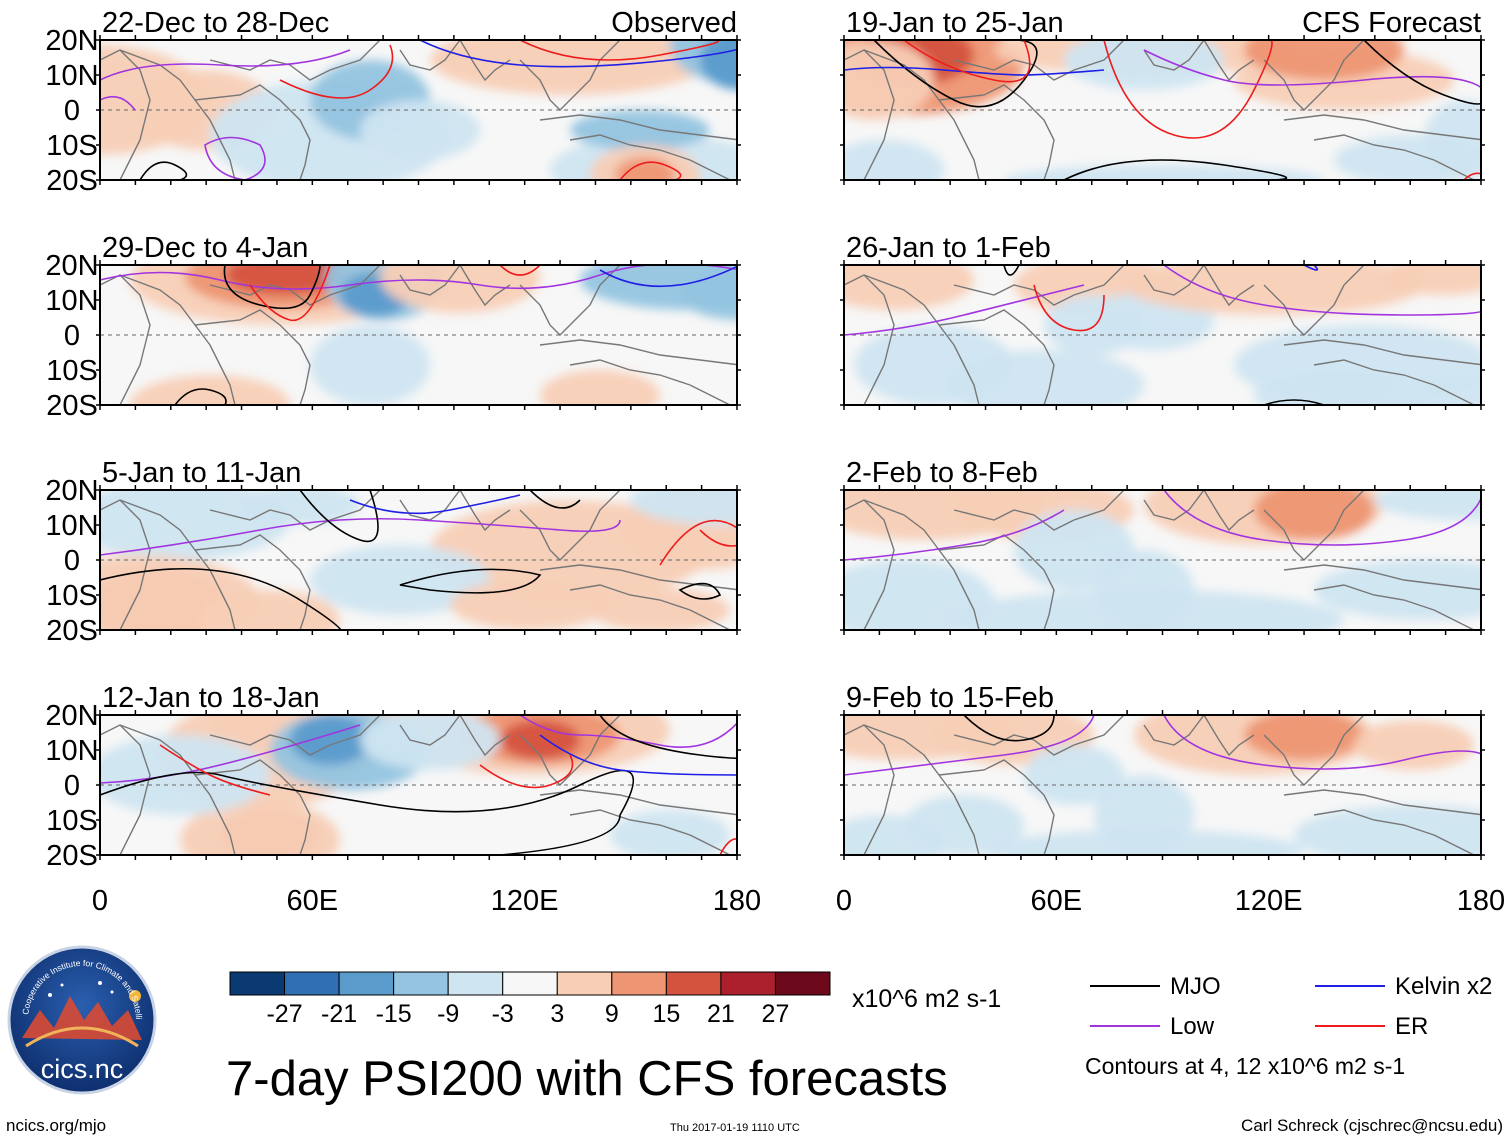  I want to click on main-title: 7-day PSI200 with CFS forecasts, so click(587, 1079).